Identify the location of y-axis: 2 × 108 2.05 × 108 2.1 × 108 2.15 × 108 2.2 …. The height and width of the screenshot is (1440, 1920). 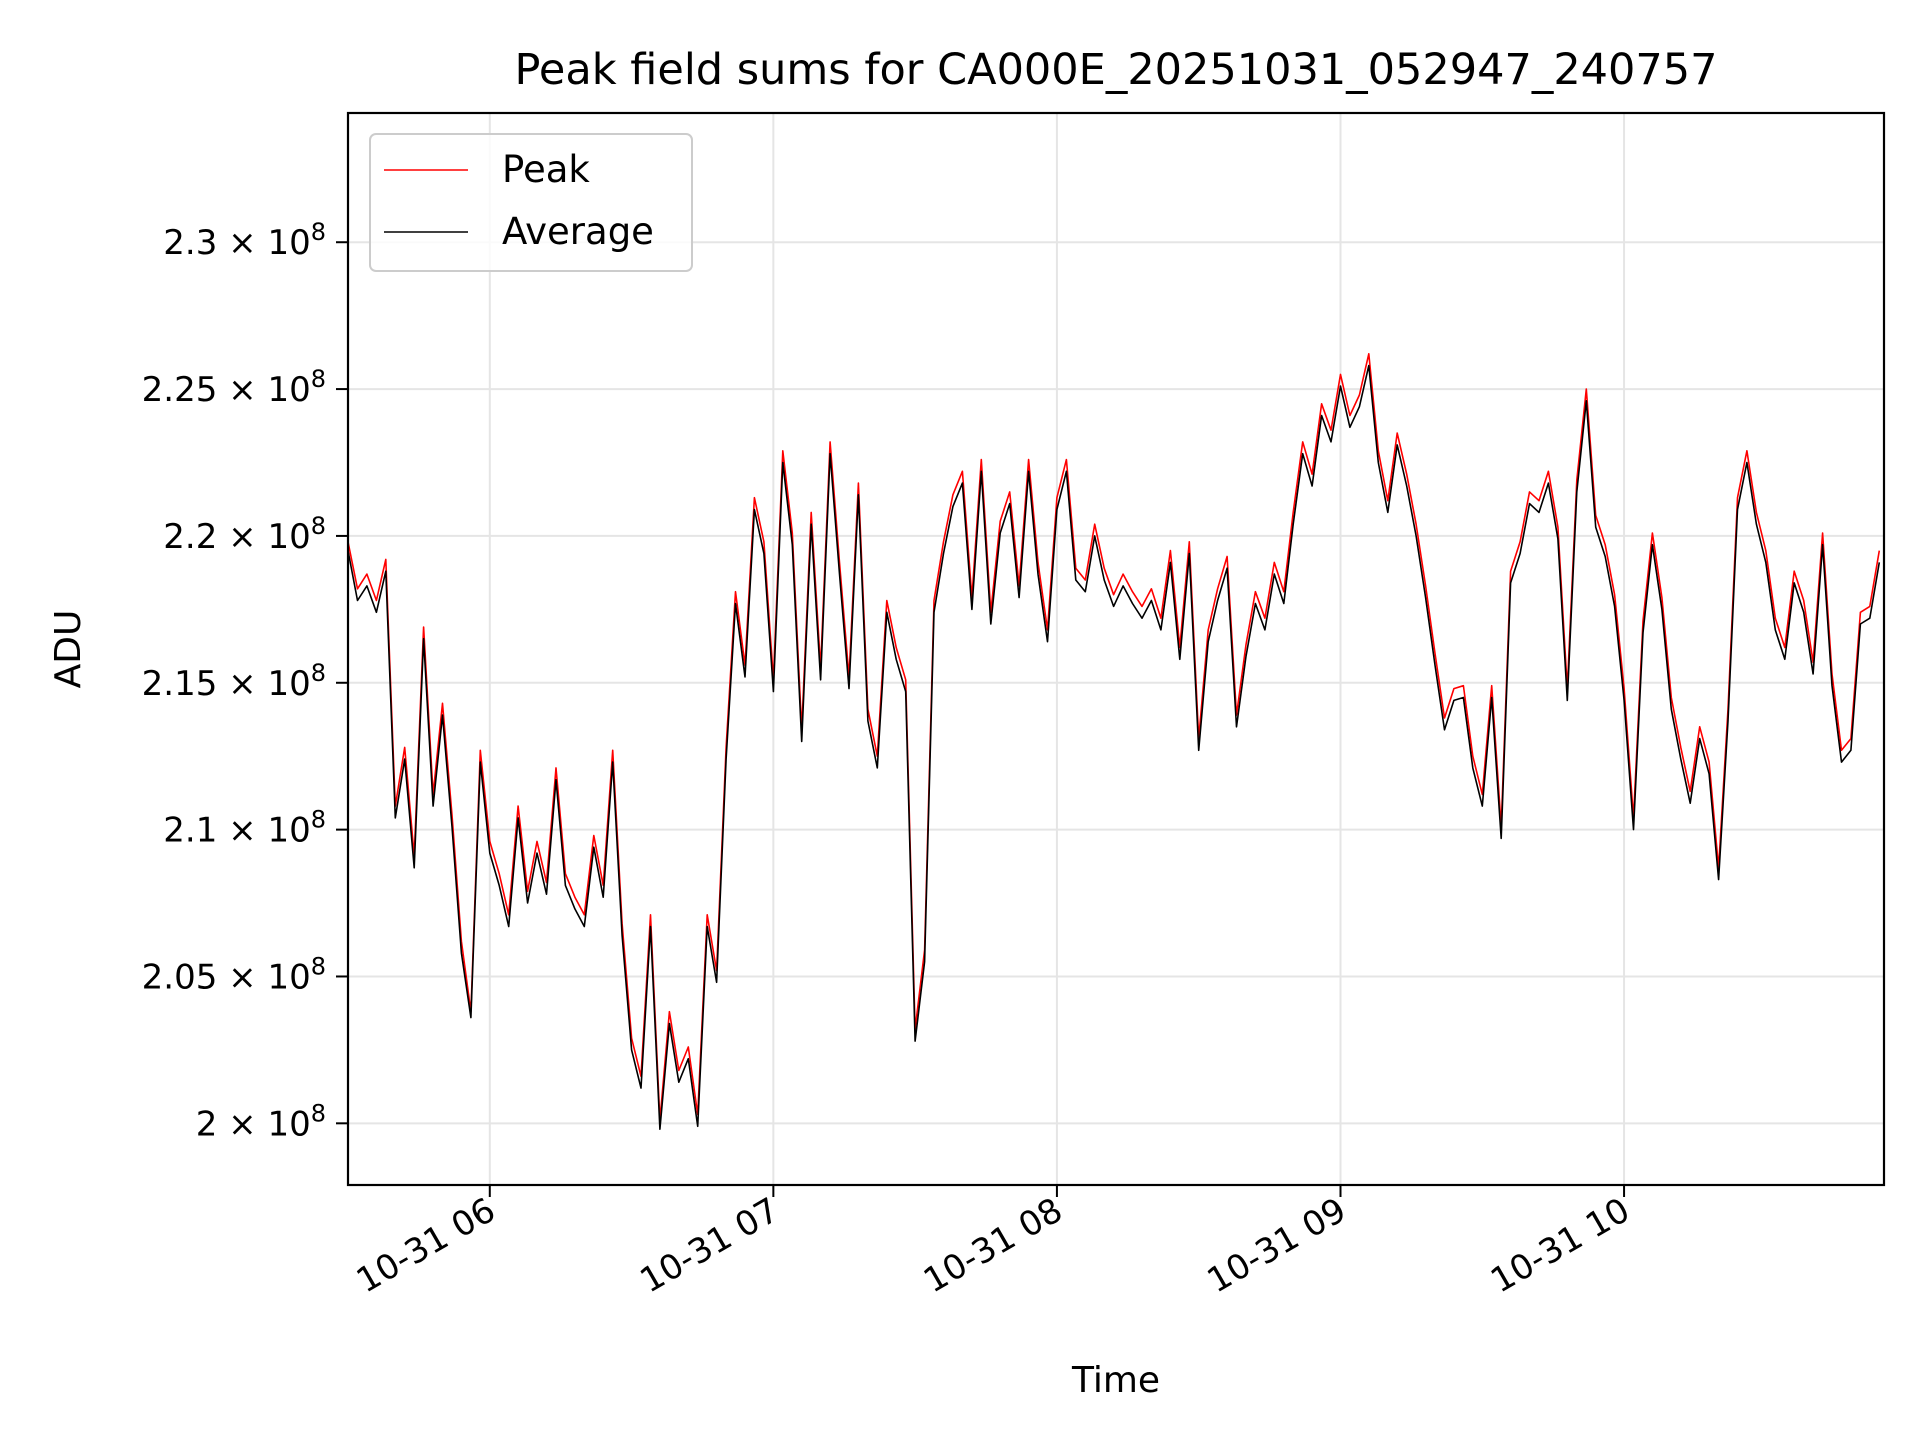
(245, 681).